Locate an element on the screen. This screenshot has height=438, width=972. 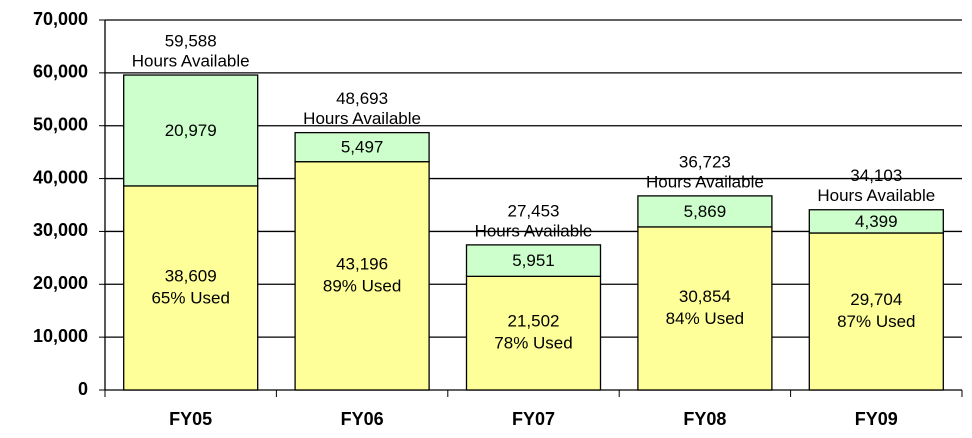
x-tick-label: FY06 is located at coordinates (362, 419).